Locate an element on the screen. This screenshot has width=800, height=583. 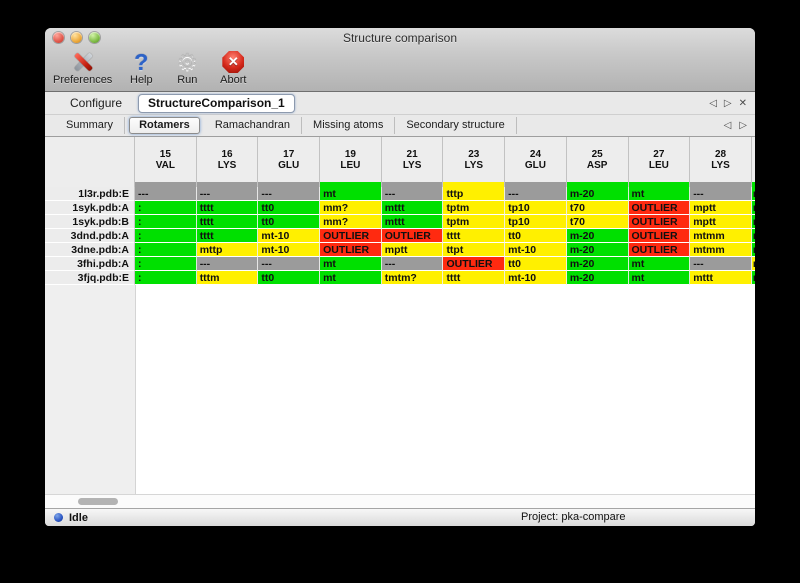
cell-3dnd-pdb-a-clipped: m is located at coordinates (753, 236).